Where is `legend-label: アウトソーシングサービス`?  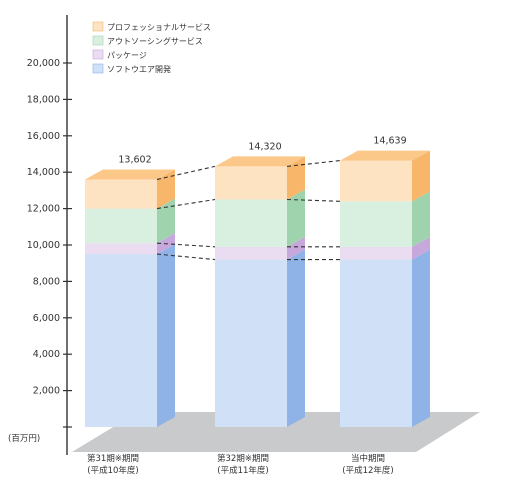 legend-label: アウトソーシングサービス is located at coordinates (155, 41).